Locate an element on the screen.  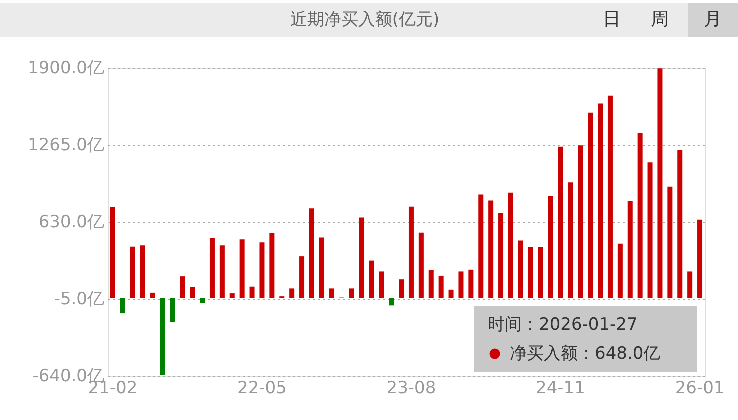
text: 日 is located at coordinates (612, 19).